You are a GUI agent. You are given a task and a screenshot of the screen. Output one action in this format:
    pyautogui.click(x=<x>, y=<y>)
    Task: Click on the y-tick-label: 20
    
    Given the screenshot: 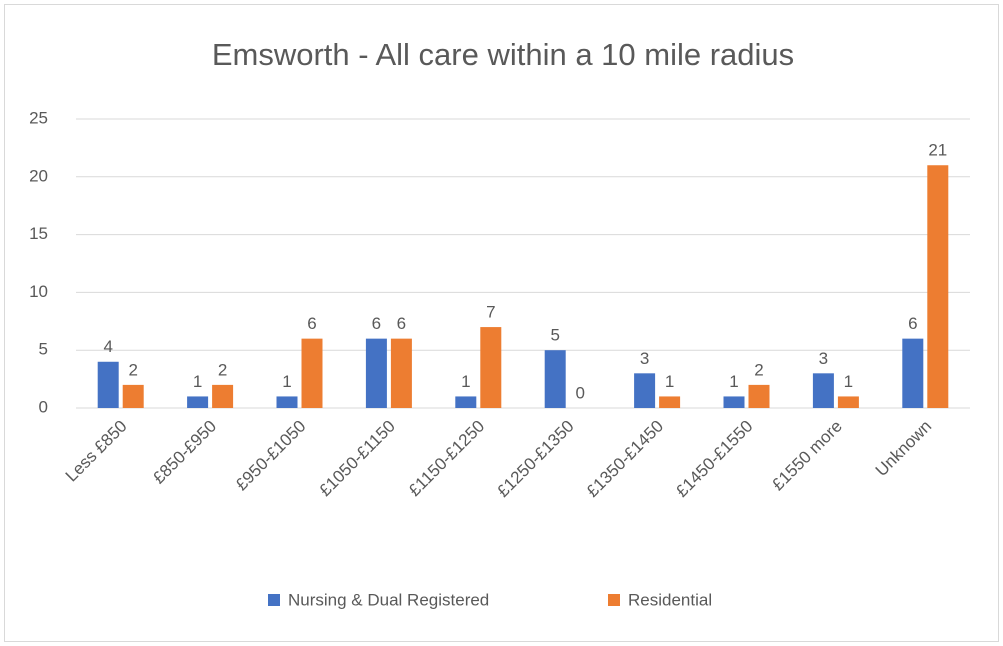 What is the action you would take?
    pyautogui.click(x=38, y=175)
    